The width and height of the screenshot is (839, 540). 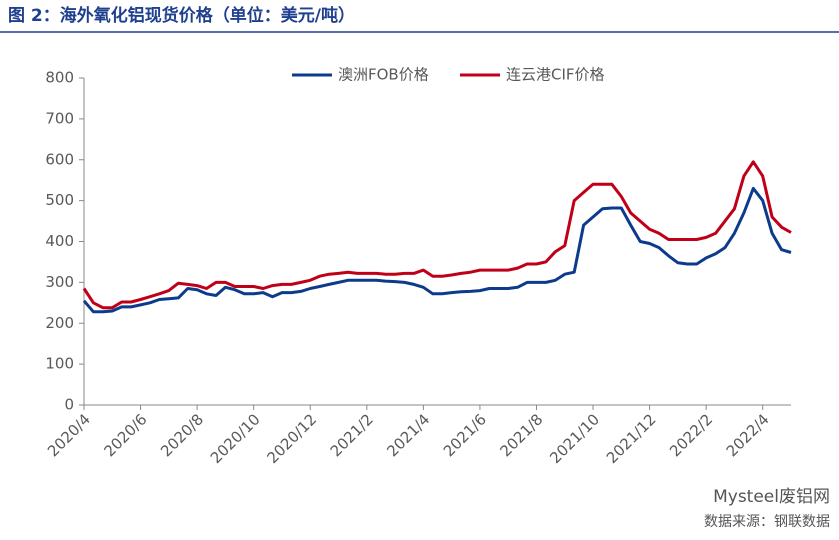 I want to click on watermark: Mysteel废铝网, so click(x=771, y=497).